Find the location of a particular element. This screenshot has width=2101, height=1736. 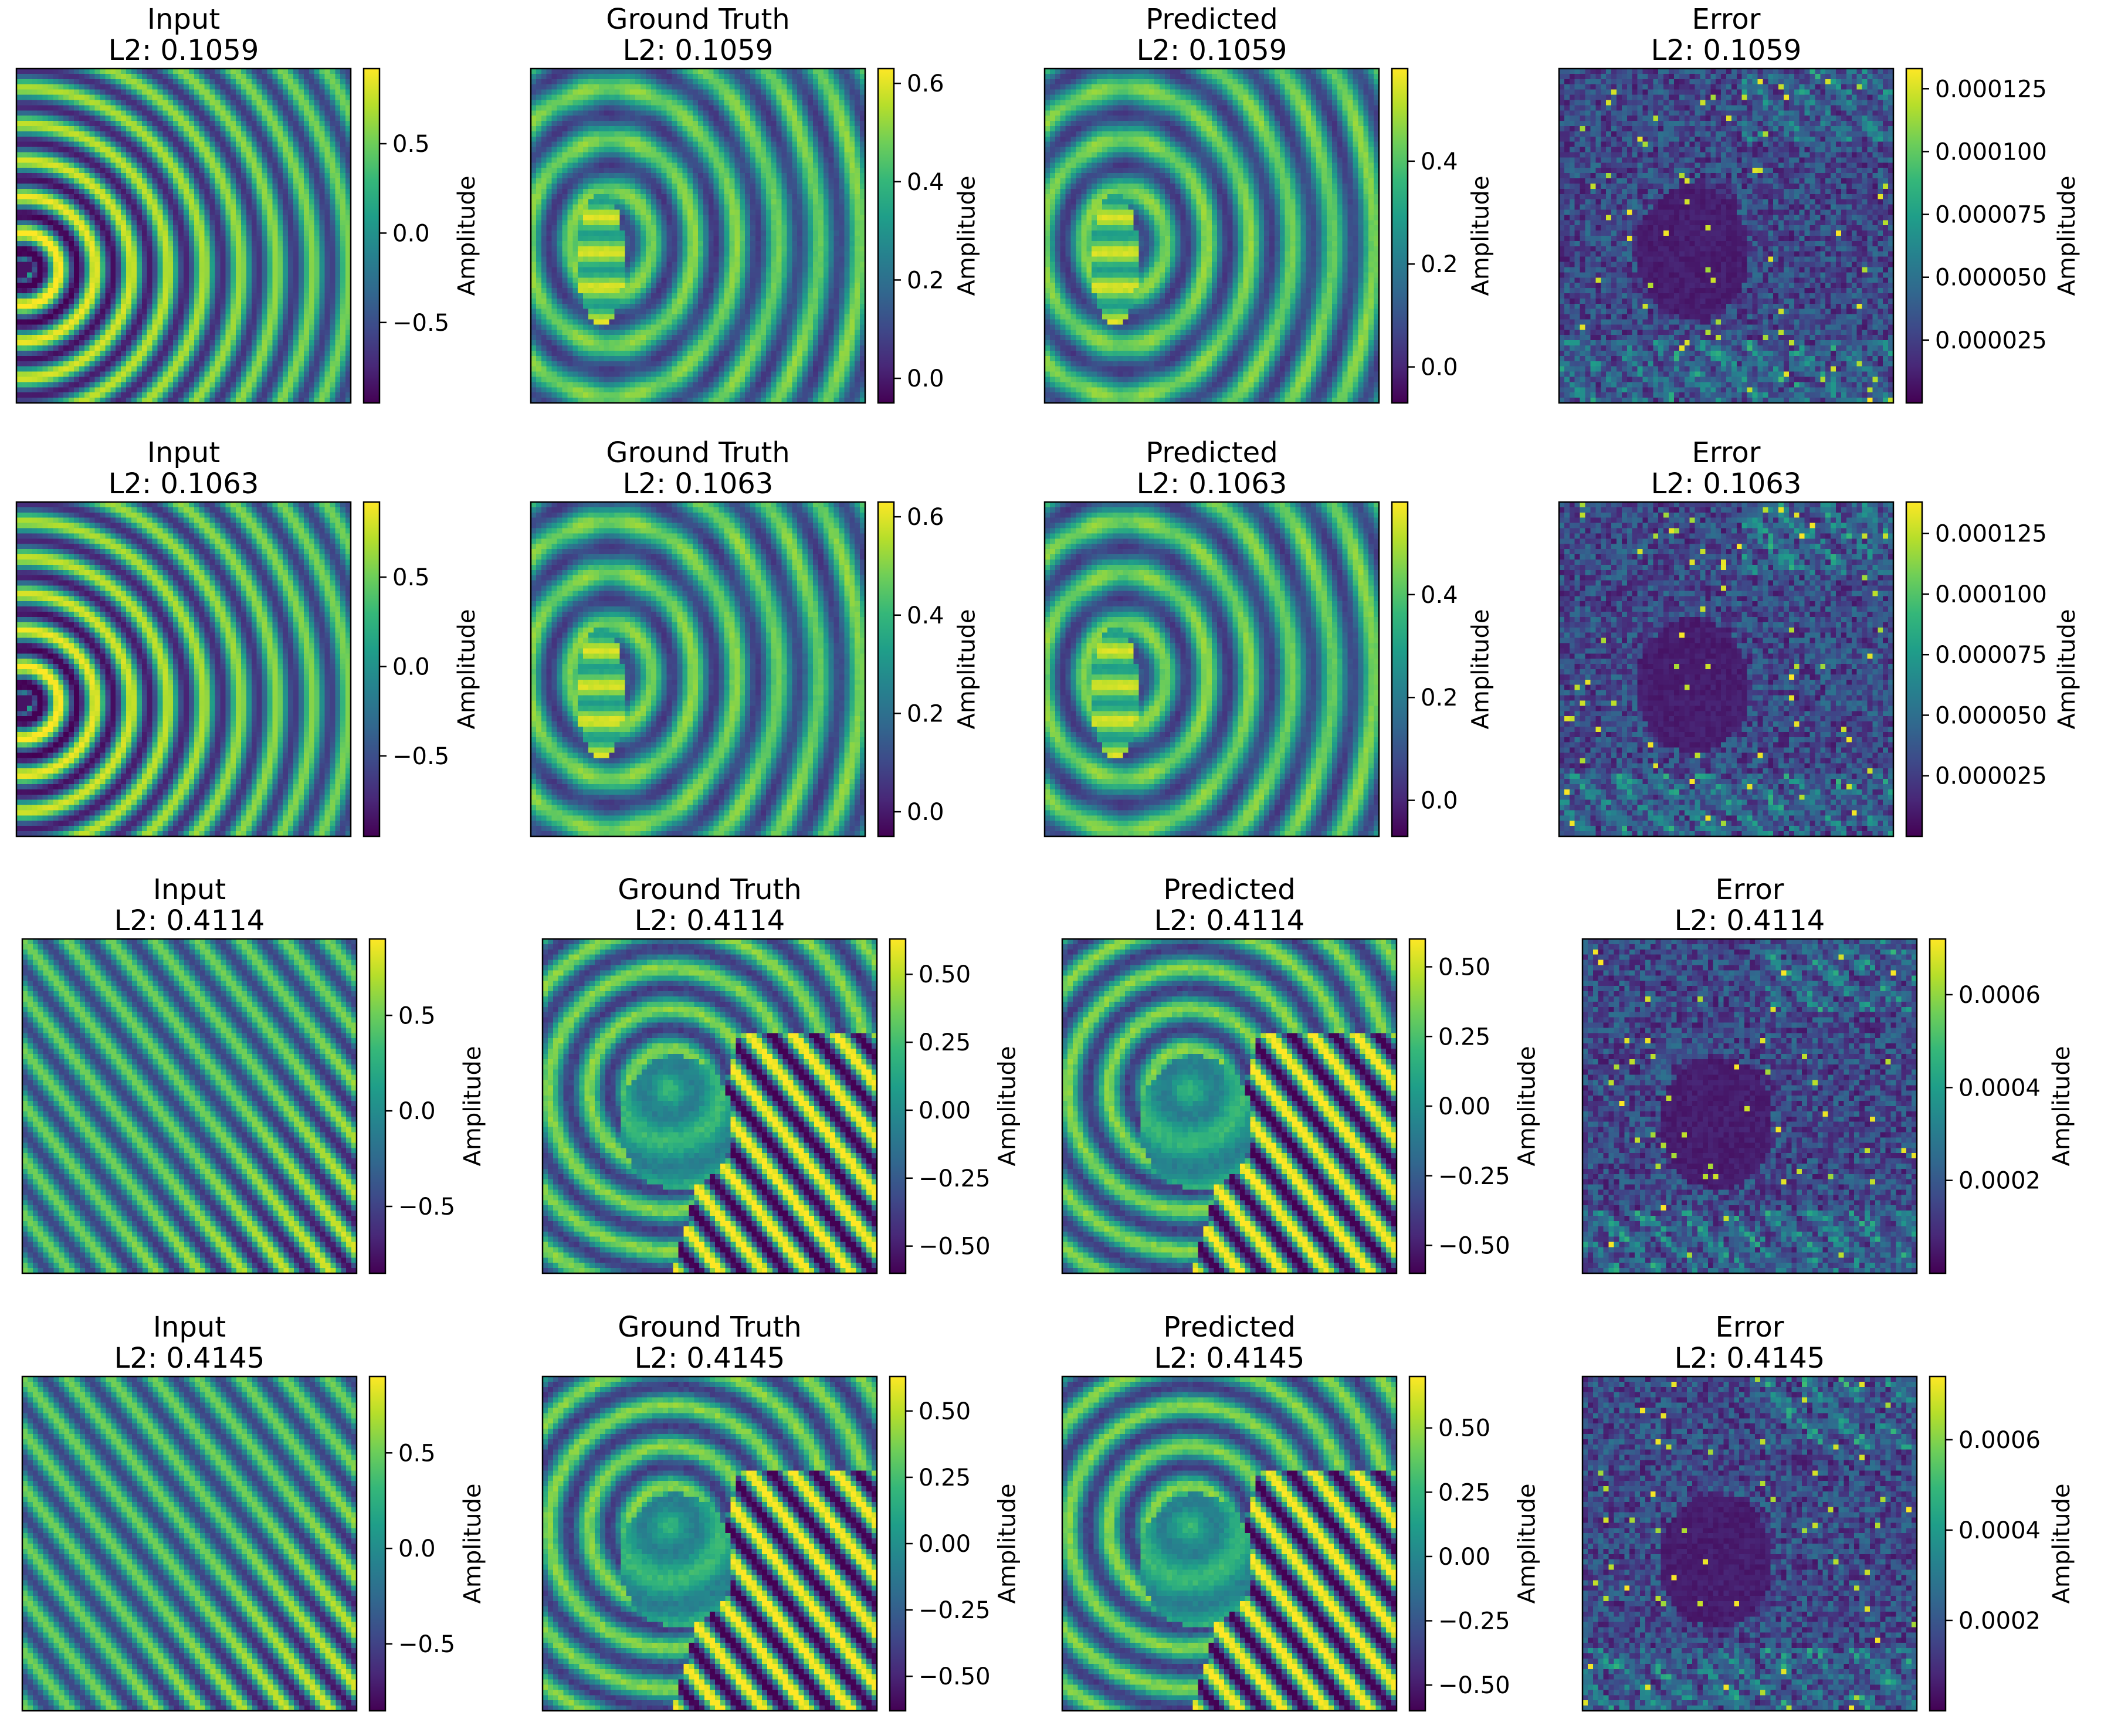

colorbar-tick-label: 0.0002 is located at coordinates (1999, 1181).